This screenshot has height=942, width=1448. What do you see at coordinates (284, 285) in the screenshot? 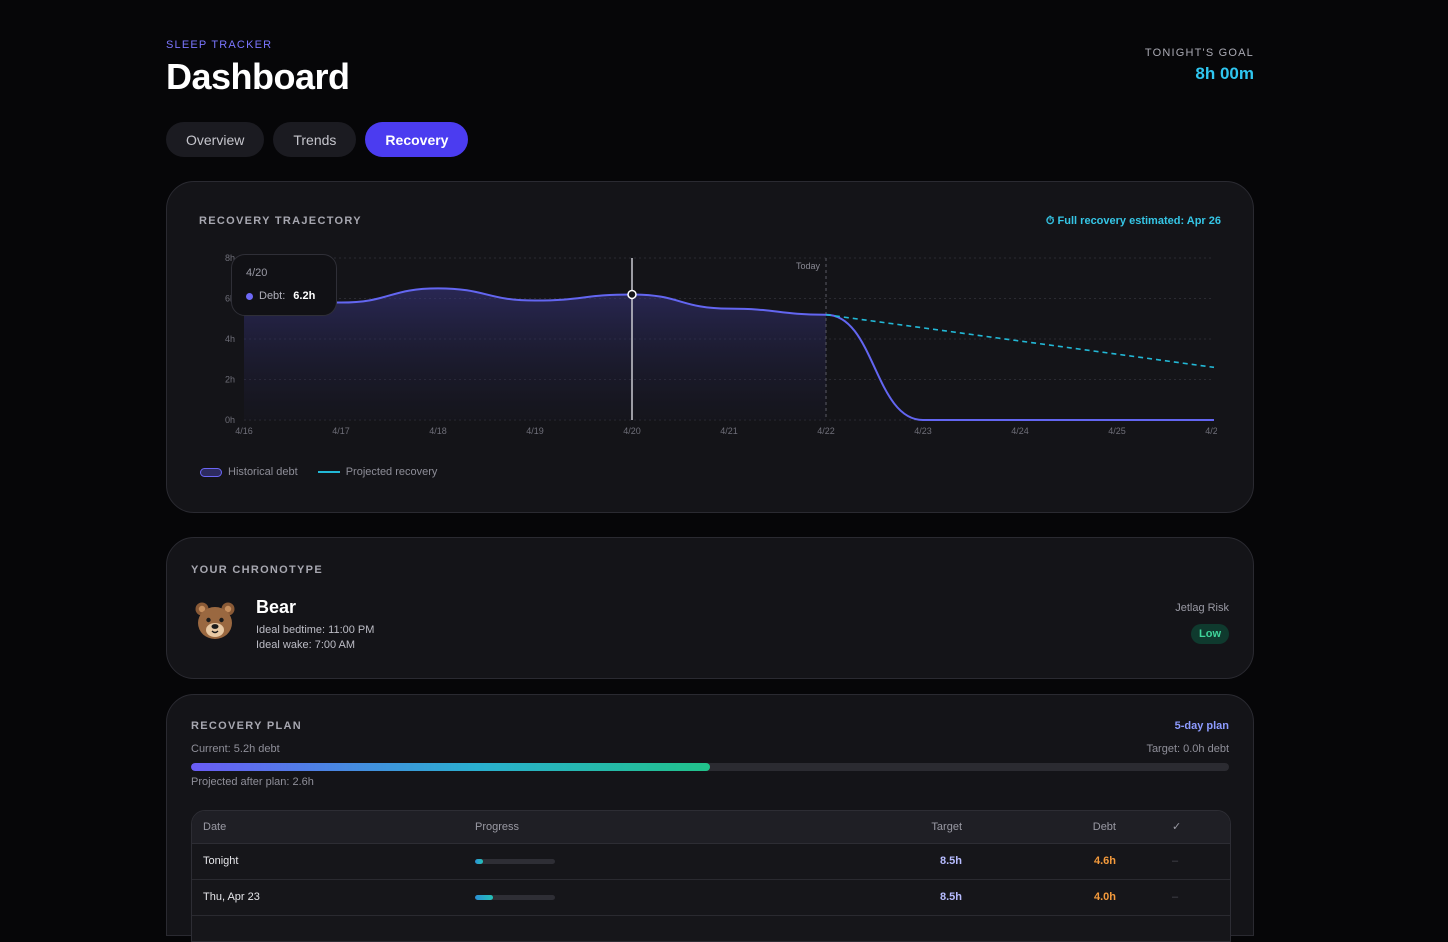
I see `chart-tooltip: 4/20 Debt: 6.2h` at bounding box center [284, 285].